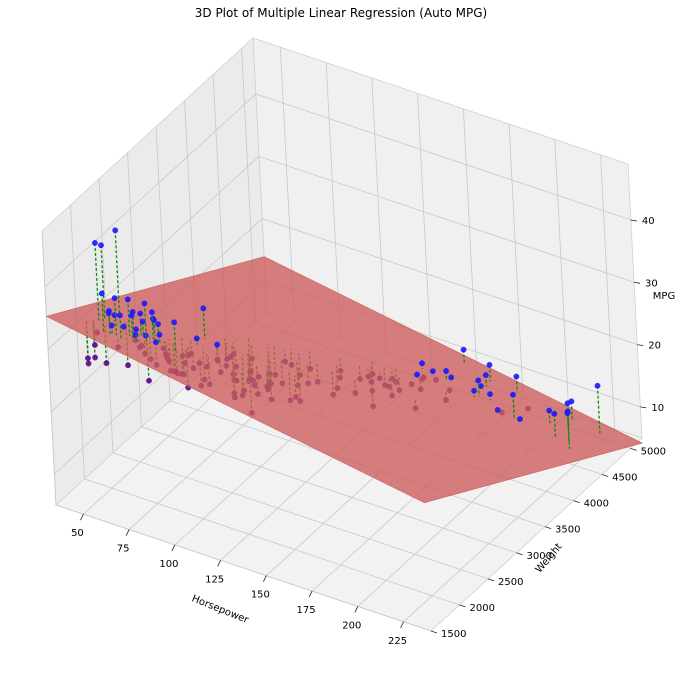 This screenshot has width=682, height=682. I want to click on y-tick-label: 3000, so click(539, 556).